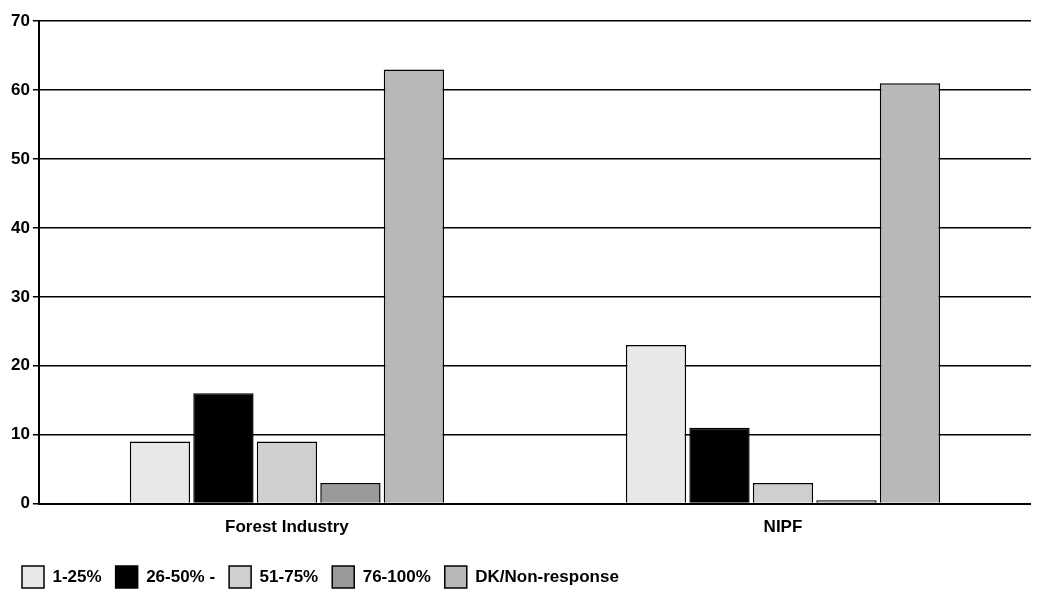 The width and height of the screenshot is (1039, 606). Describe the element at coordinates (20, 158) in the screenshot. I see `y-tick-label: 50` at that location.